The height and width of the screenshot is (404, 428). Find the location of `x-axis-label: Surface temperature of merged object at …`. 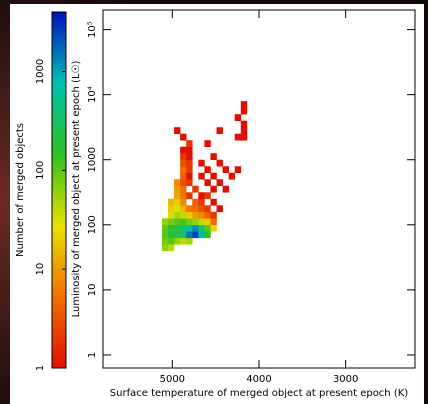

x-axis-label: Surface temperature of merged object at … is located at coordinates (259, 393).